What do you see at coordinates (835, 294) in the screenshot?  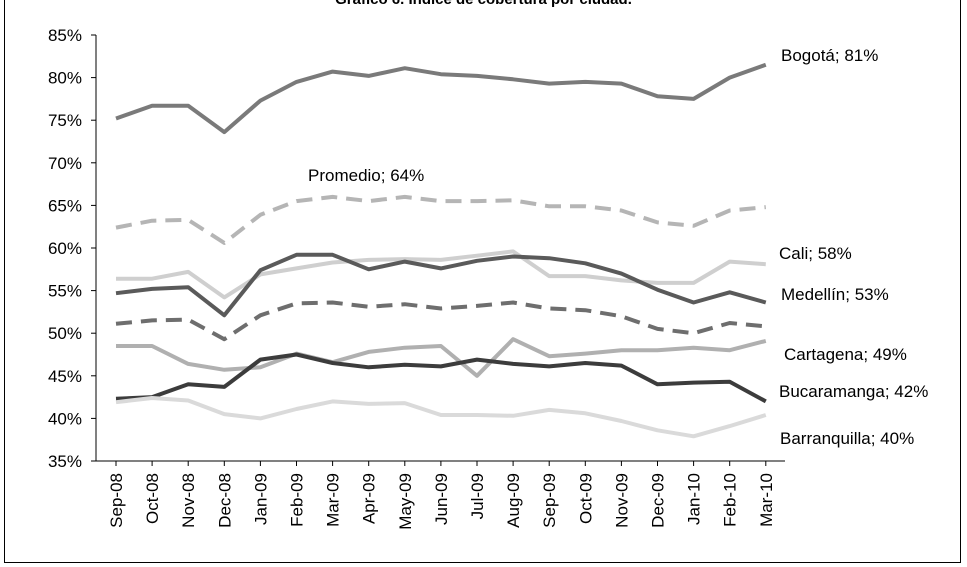 I see `series-data-label: Medellín; 53%` at bounding box center [835, 294].